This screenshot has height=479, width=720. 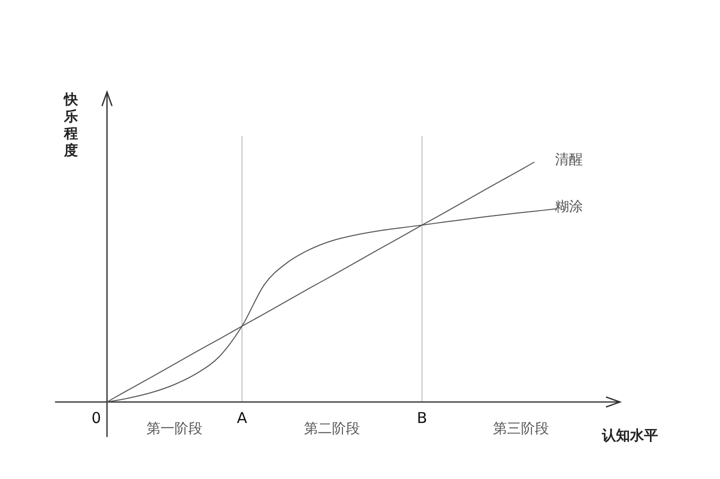 I want to click on x-tick-label: A, so click(x=242, y=418).